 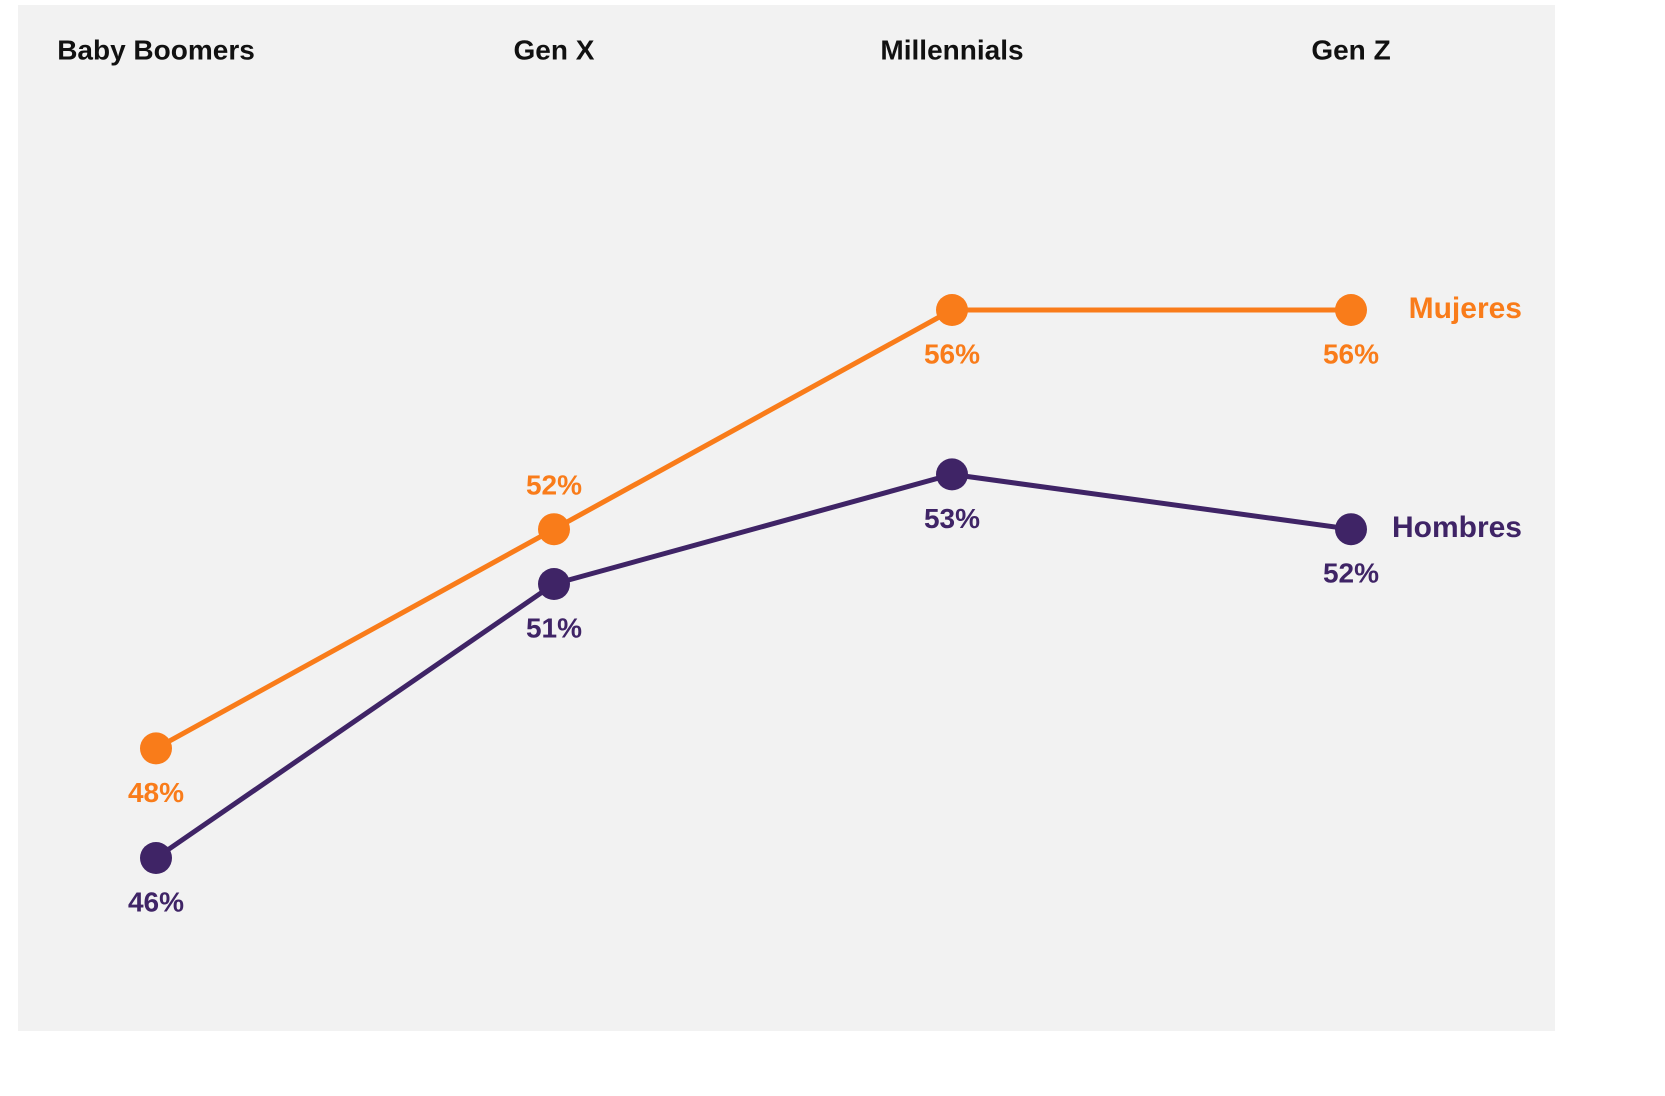 I want to click on series-name-hombres: Hombres, so click(x=1457, y=527).